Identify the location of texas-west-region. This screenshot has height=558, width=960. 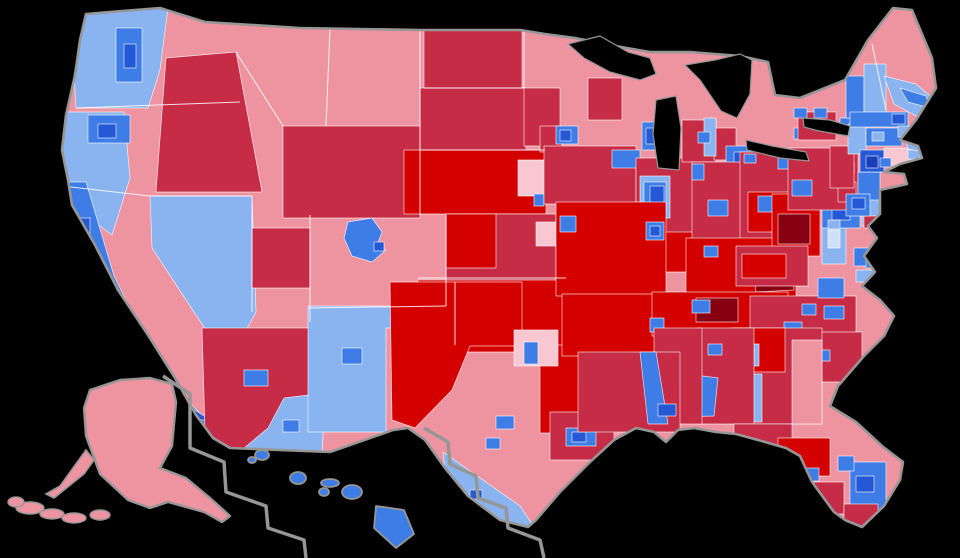
(456, 355).